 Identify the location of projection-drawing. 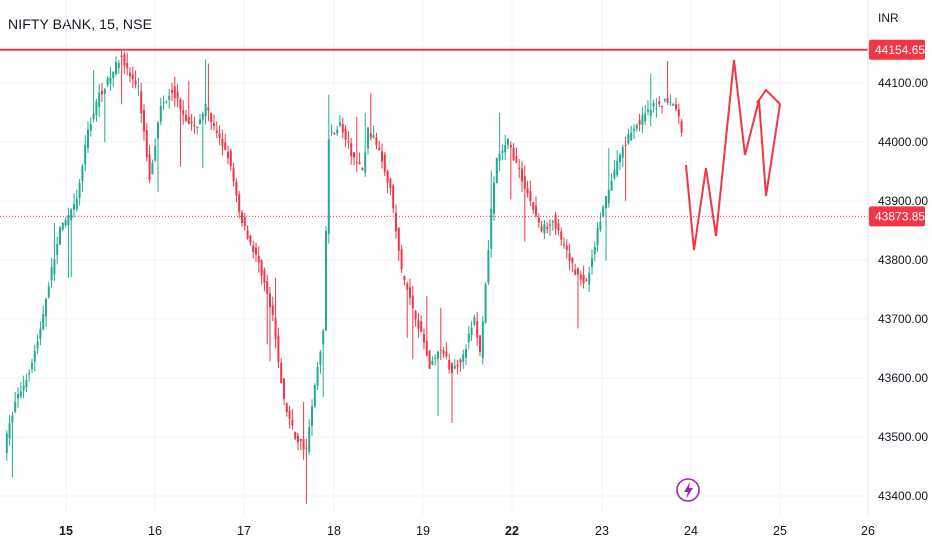
(733, 155).